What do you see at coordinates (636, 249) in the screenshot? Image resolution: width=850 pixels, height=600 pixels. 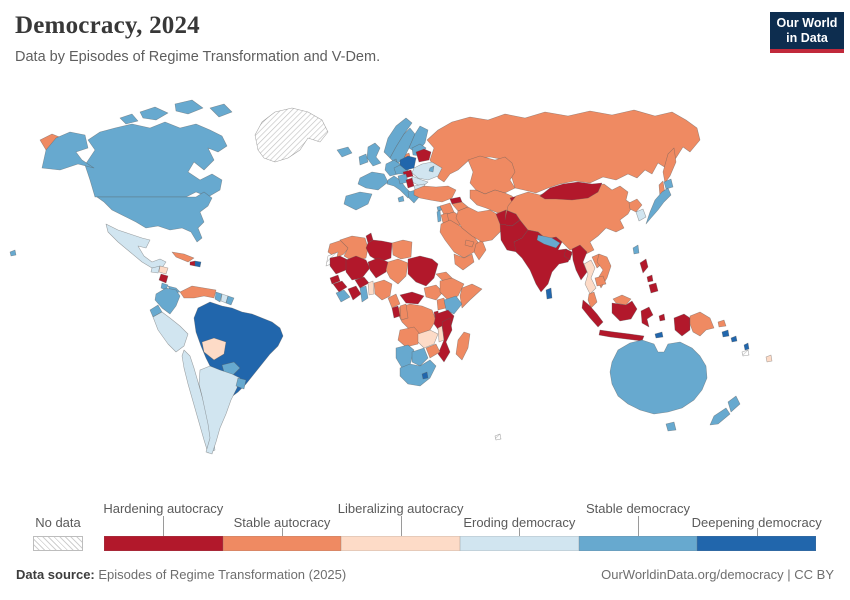 I see `country-taiwan` at bounding box center [636, 249].